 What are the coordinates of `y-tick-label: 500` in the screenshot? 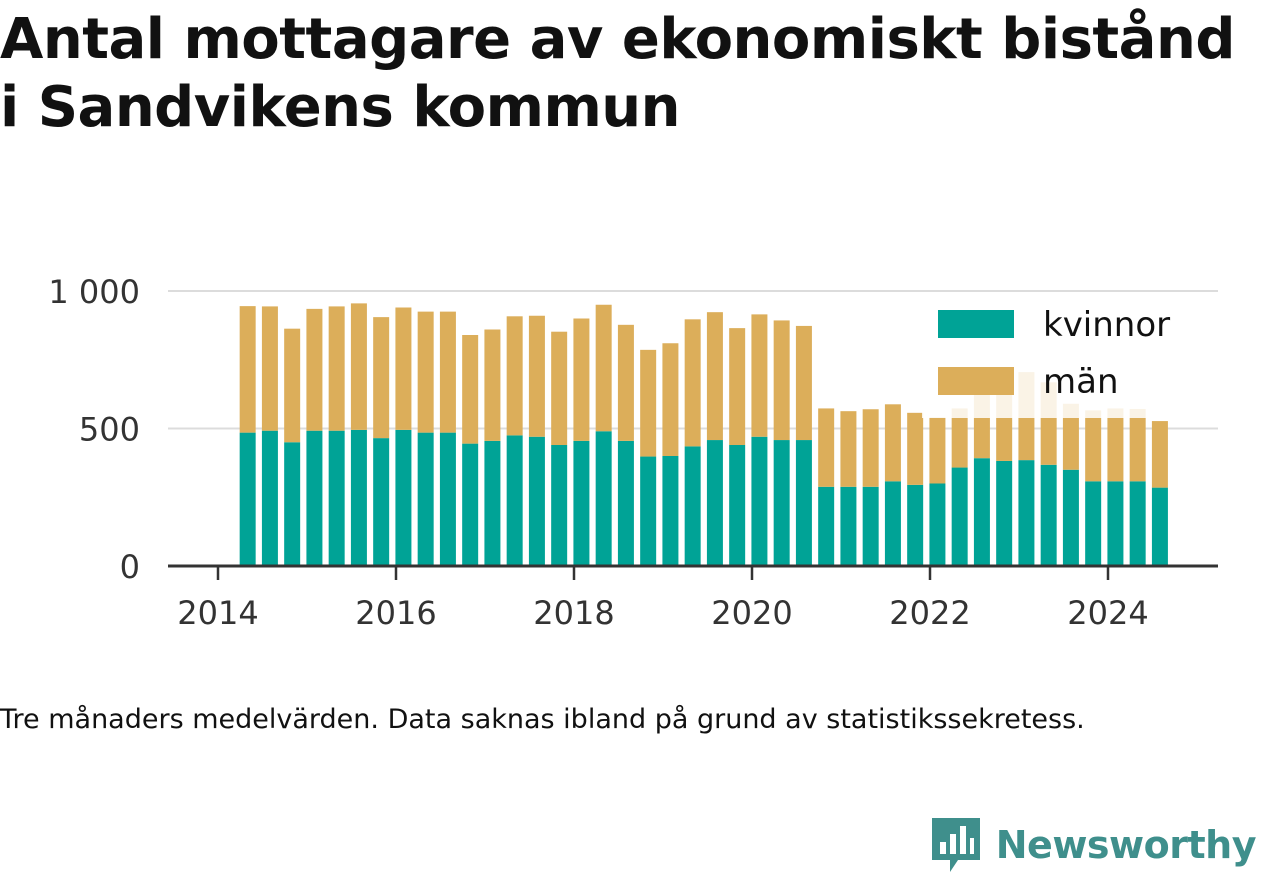 It's located at (109, 430).